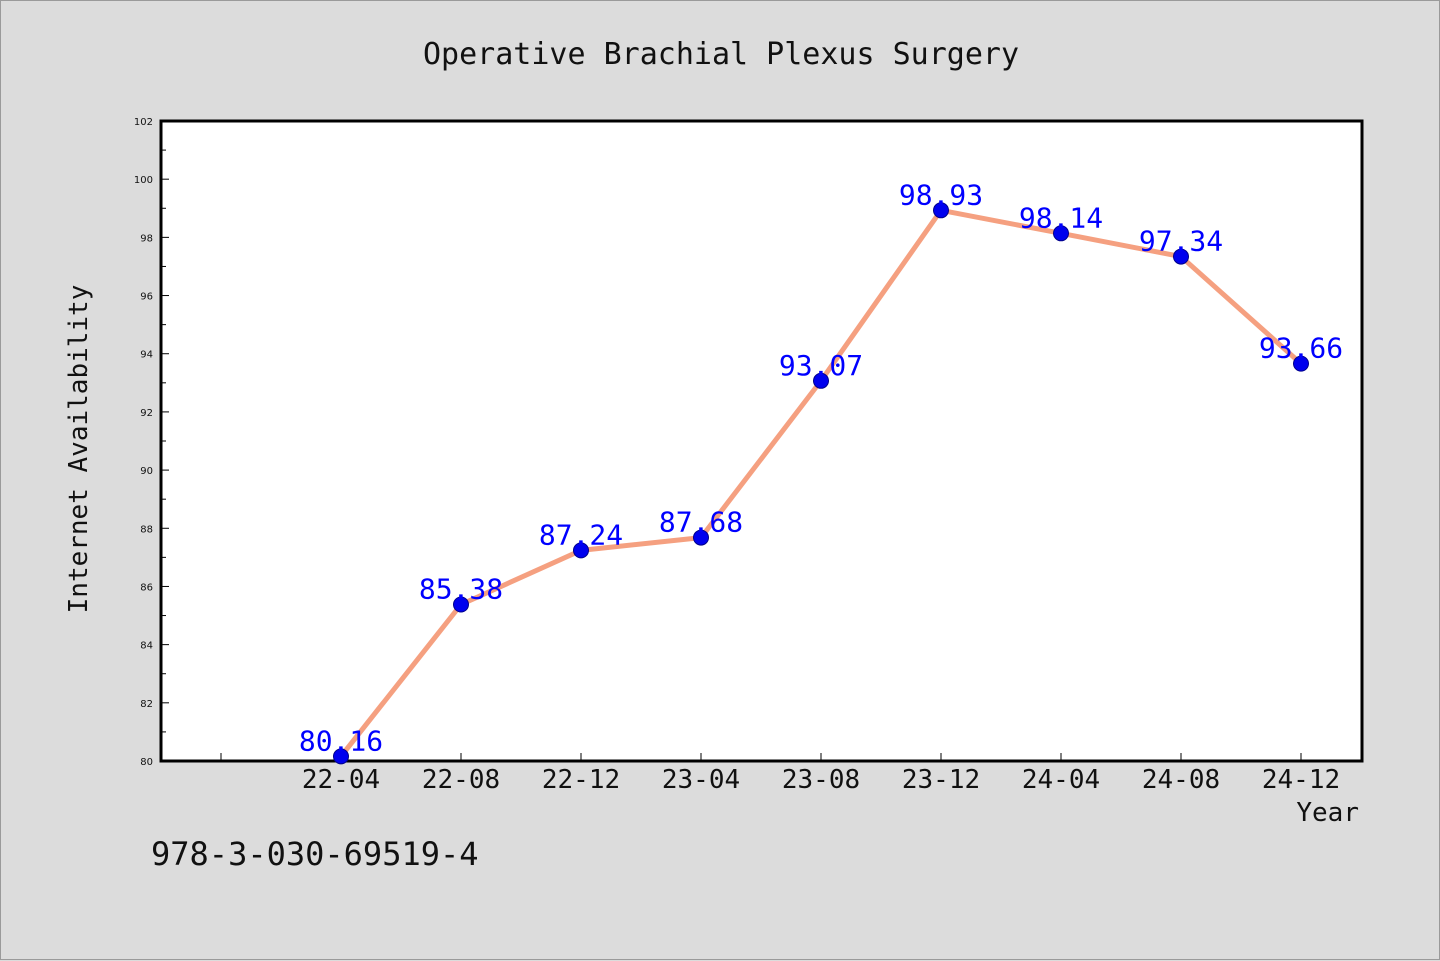 The width and height of the screenshot is (1440, 961). Describe the element at coordinates (146, 297) in the screenshot. I see `y-tick-label: 96` at that location.